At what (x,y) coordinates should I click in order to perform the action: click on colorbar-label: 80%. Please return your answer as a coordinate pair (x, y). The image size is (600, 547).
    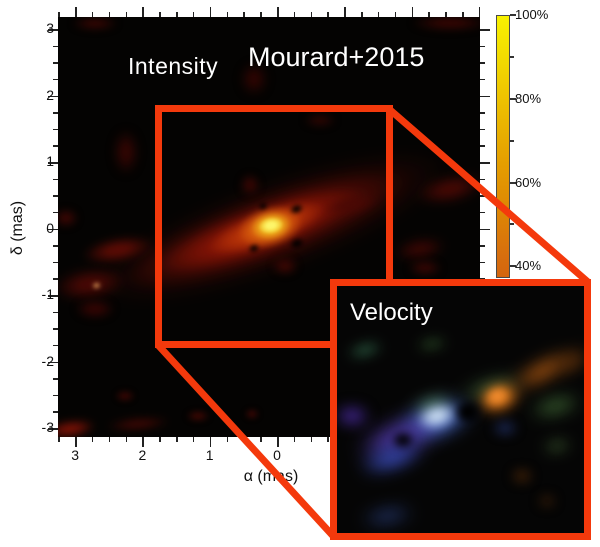
    Looking at the image, I should click on (528, 98).